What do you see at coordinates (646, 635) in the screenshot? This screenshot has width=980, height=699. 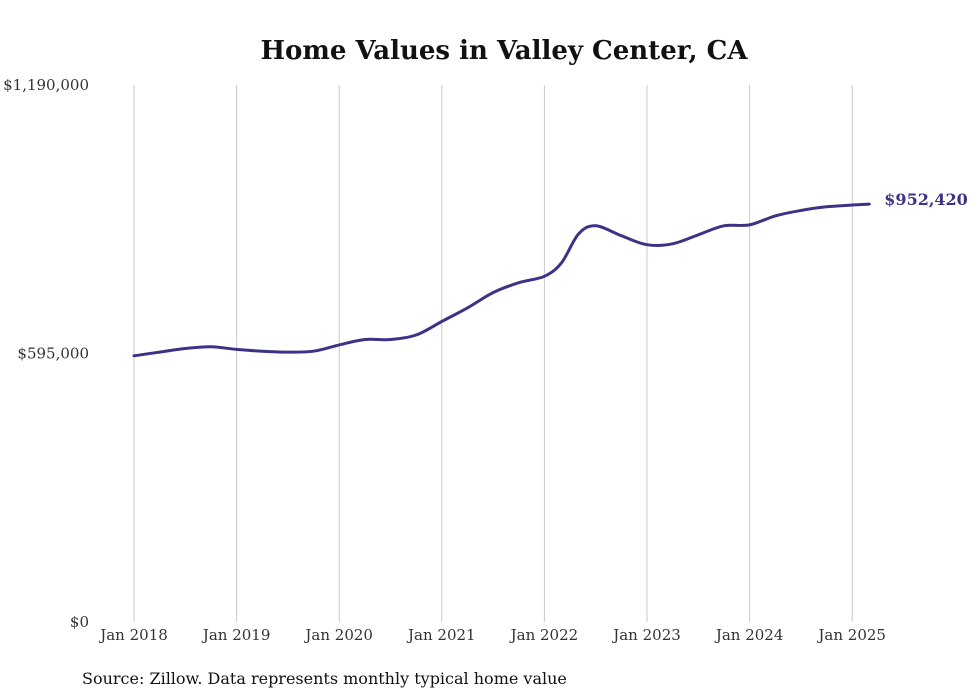 I see `x-tick-label: Jan 2023` at bounding box center [646, 635].